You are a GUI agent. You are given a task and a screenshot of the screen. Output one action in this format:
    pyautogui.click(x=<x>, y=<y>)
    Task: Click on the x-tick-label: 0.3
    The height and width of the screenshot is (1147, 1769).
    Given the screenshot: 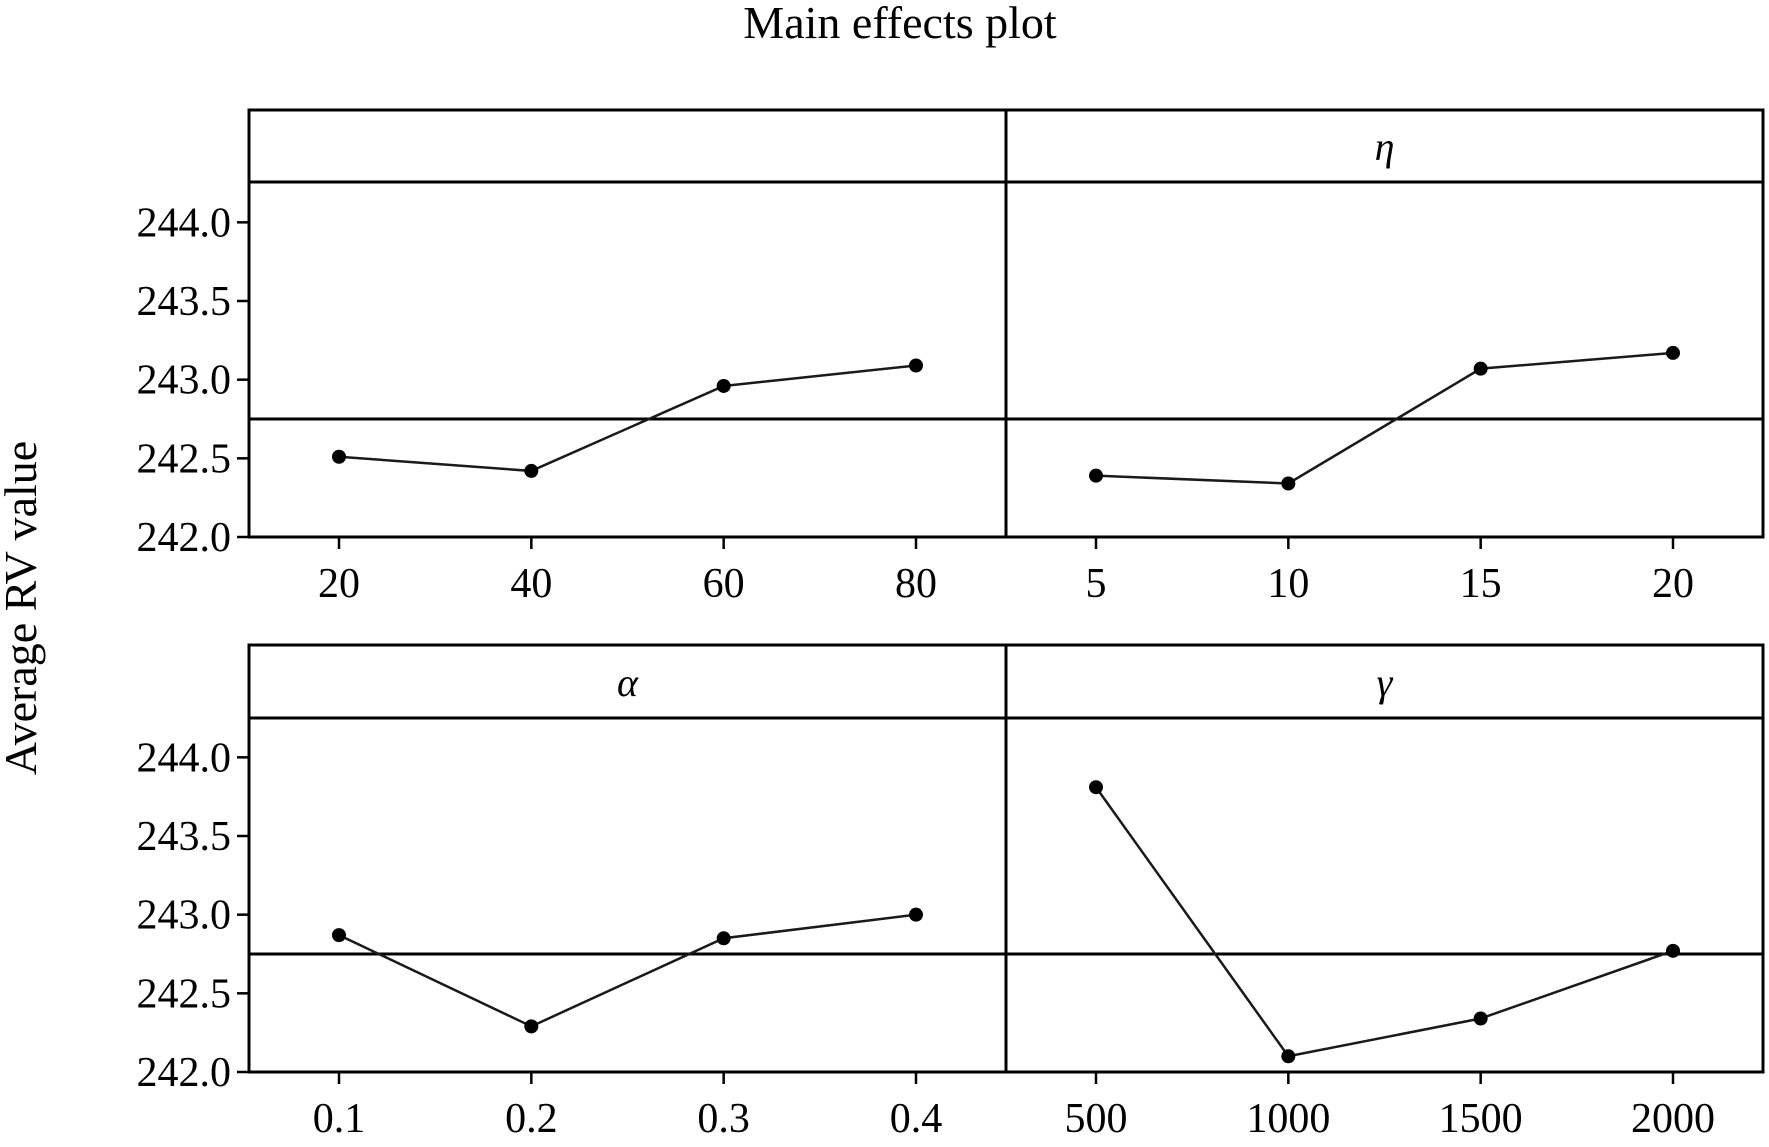 What is the action you would take?
    pyautogui.click(x=723, y=1119)
    